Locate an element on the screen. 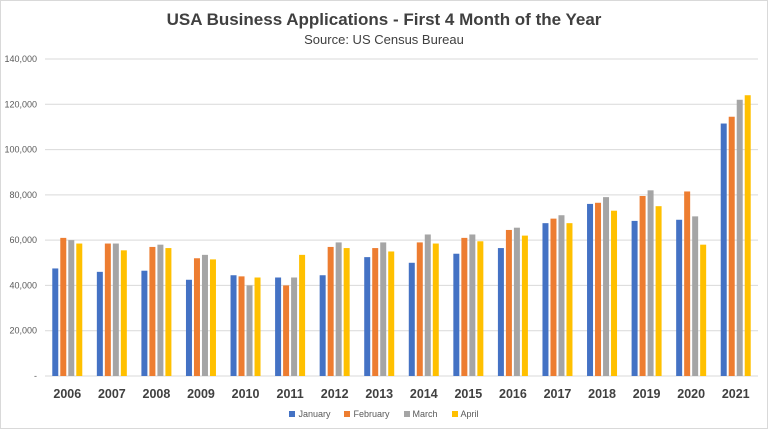 The image size is (768, 429). bar-april-2010 is located at coordinates (257, 326).